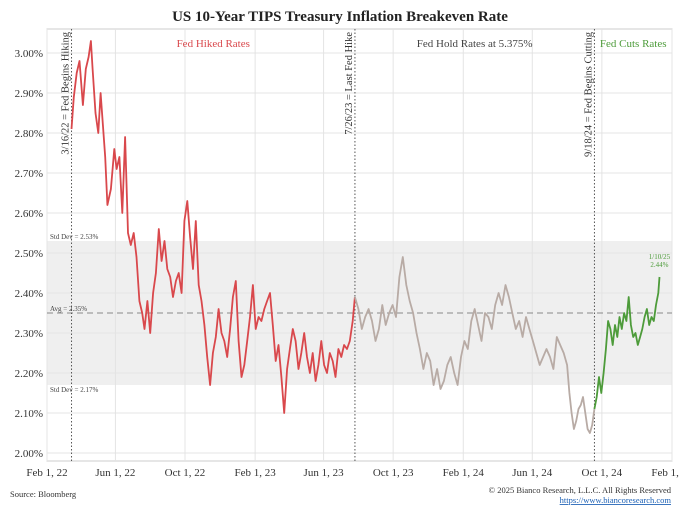  I want to click on x-tick-label: Feb 1, 24, so click(464, 473).